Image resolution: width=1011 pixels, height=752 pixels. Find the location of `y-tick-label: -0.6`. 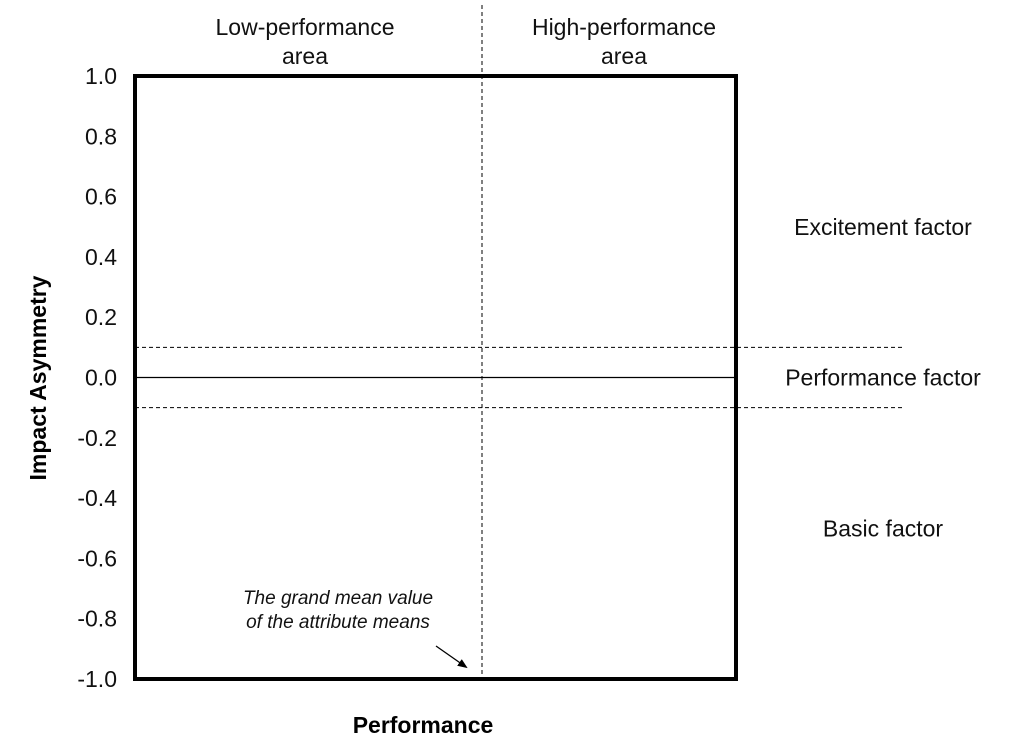

y-tick-label: -0.6 is located at coordinates (97, 558).